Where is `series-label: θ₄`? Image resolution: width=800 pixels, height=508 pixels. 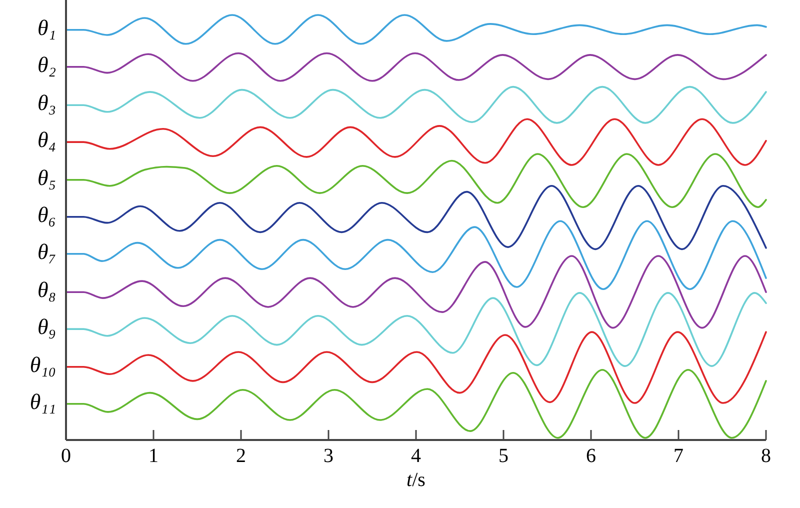
series-label: θ₄ is located at coordinates (47, 139).